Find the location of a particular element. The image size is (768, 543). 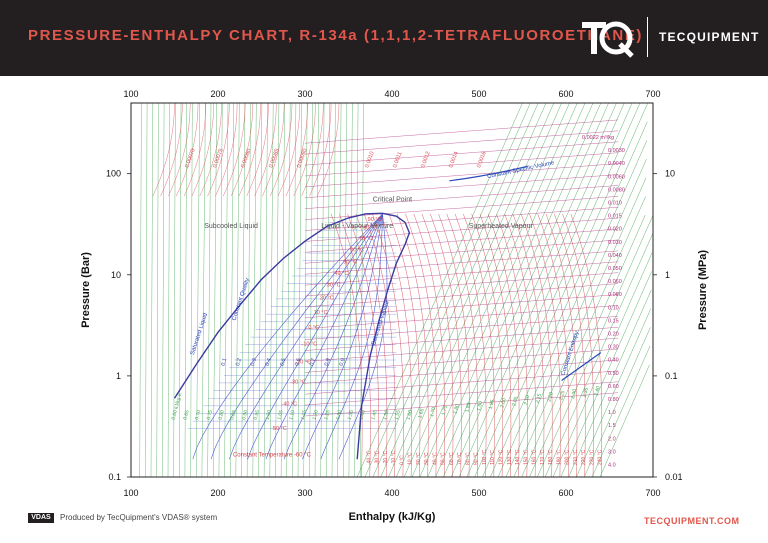

volume-label: 0.80 is located at coordinates (613, 400).